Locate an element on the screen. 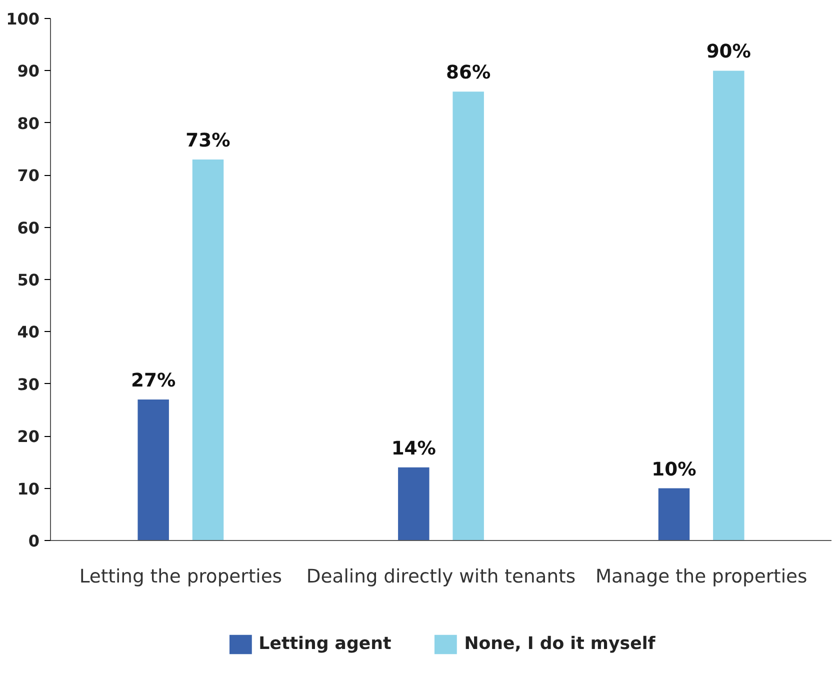  data-label: 14% is located at coordinates (413, 449).